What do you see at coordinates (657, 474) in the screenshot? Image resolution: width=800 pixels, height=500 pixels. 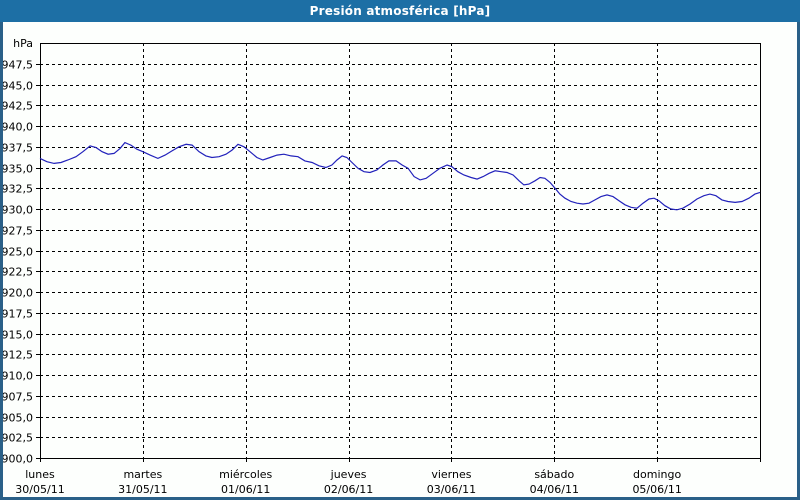 I see `x-day-name: domingo` at bounding box center [657, 474].